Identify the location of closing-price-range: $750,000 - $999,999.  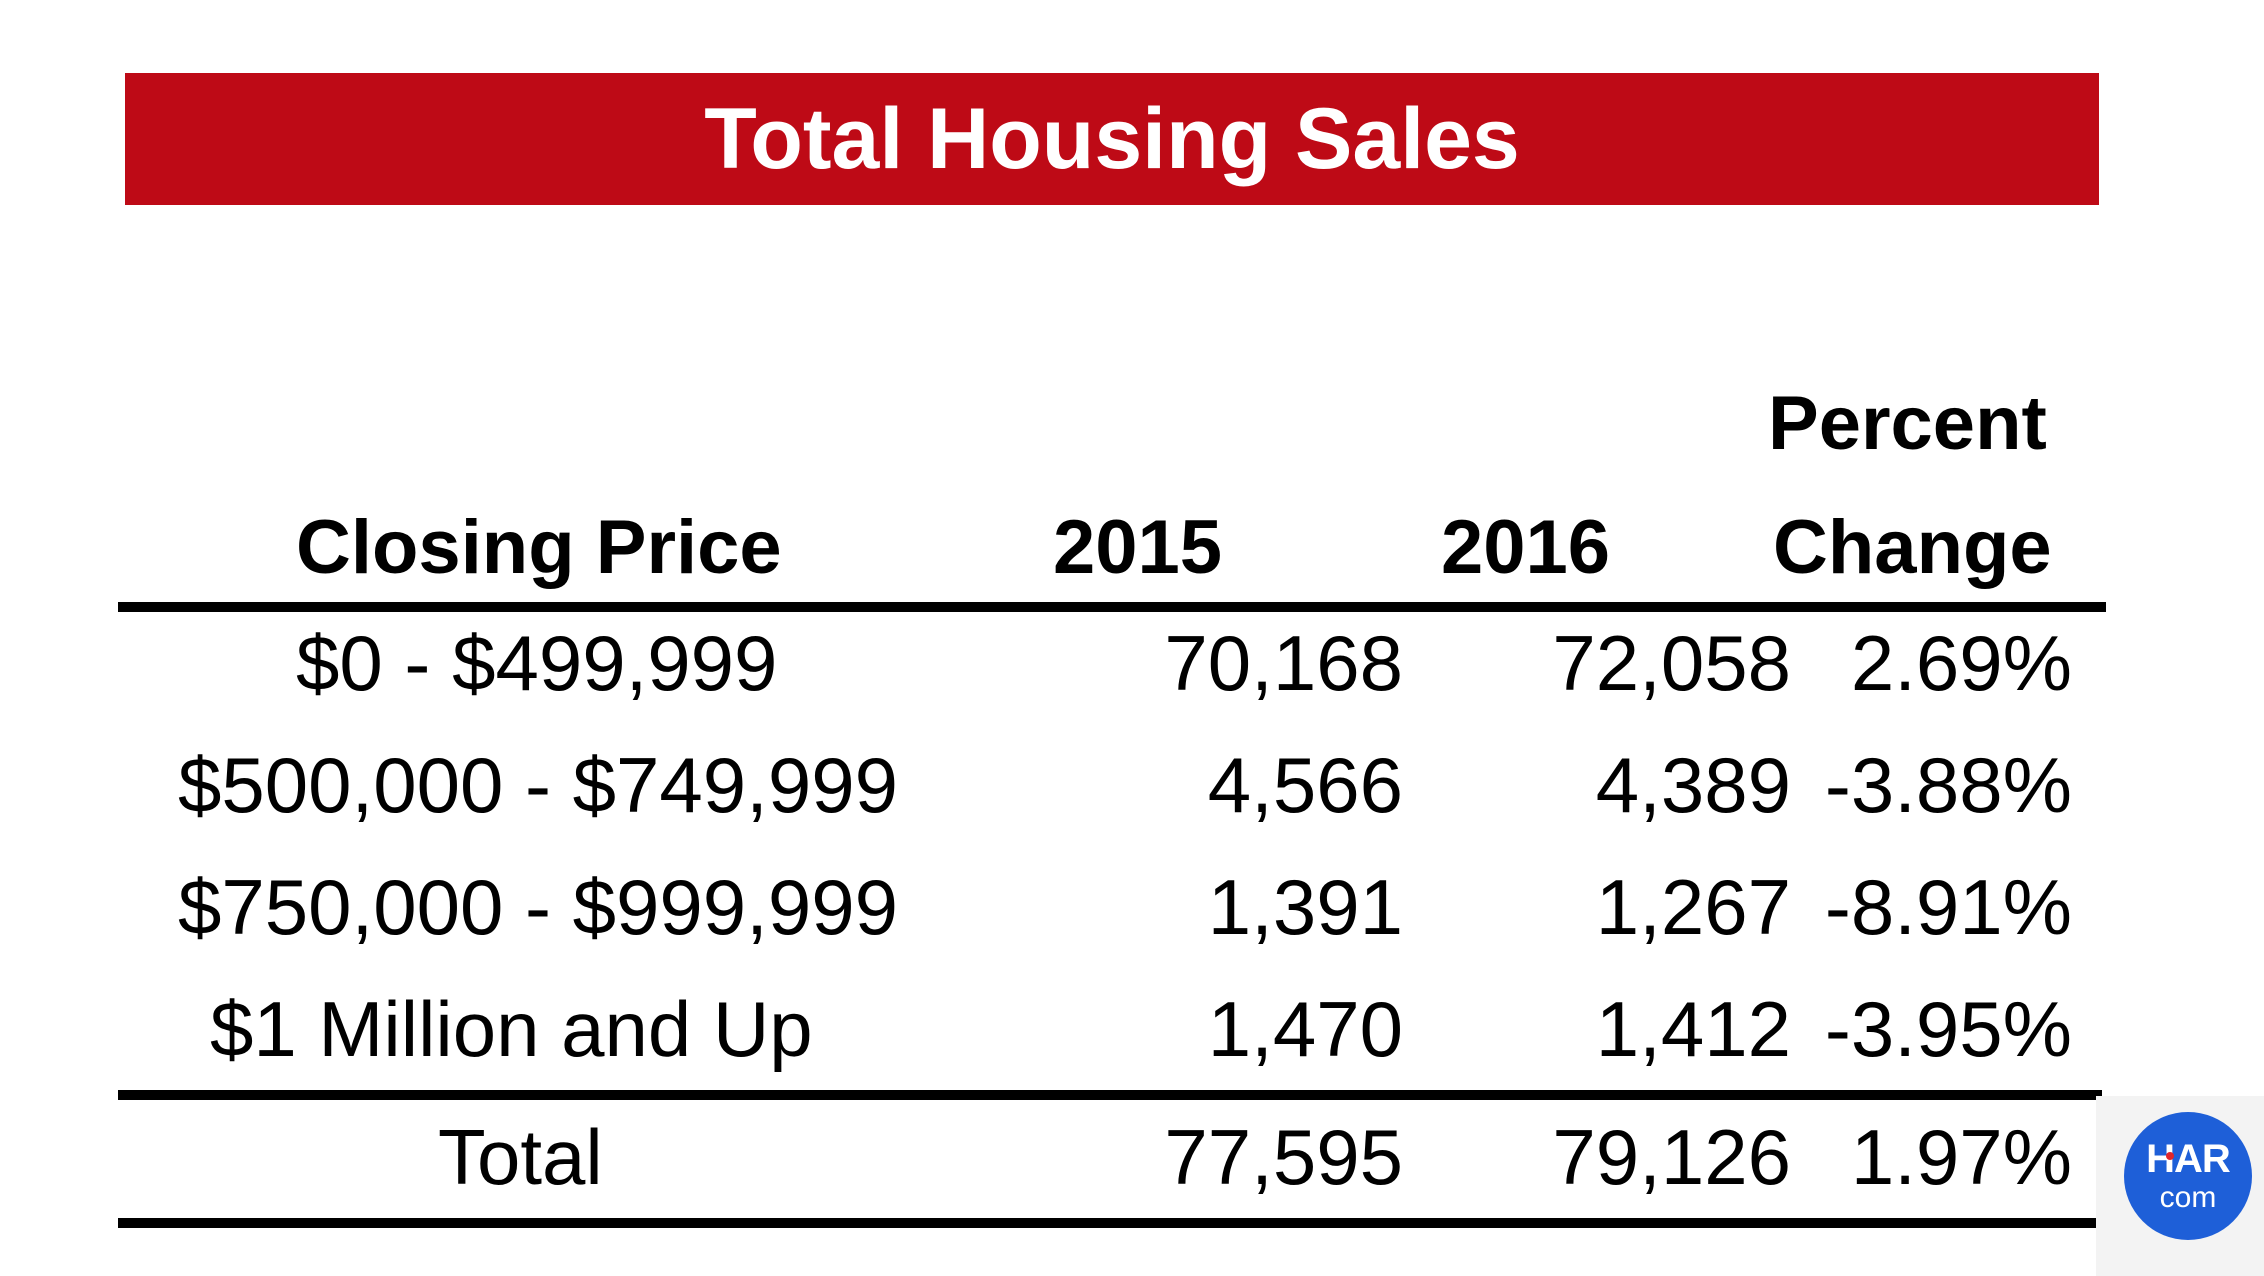
(538, 907).